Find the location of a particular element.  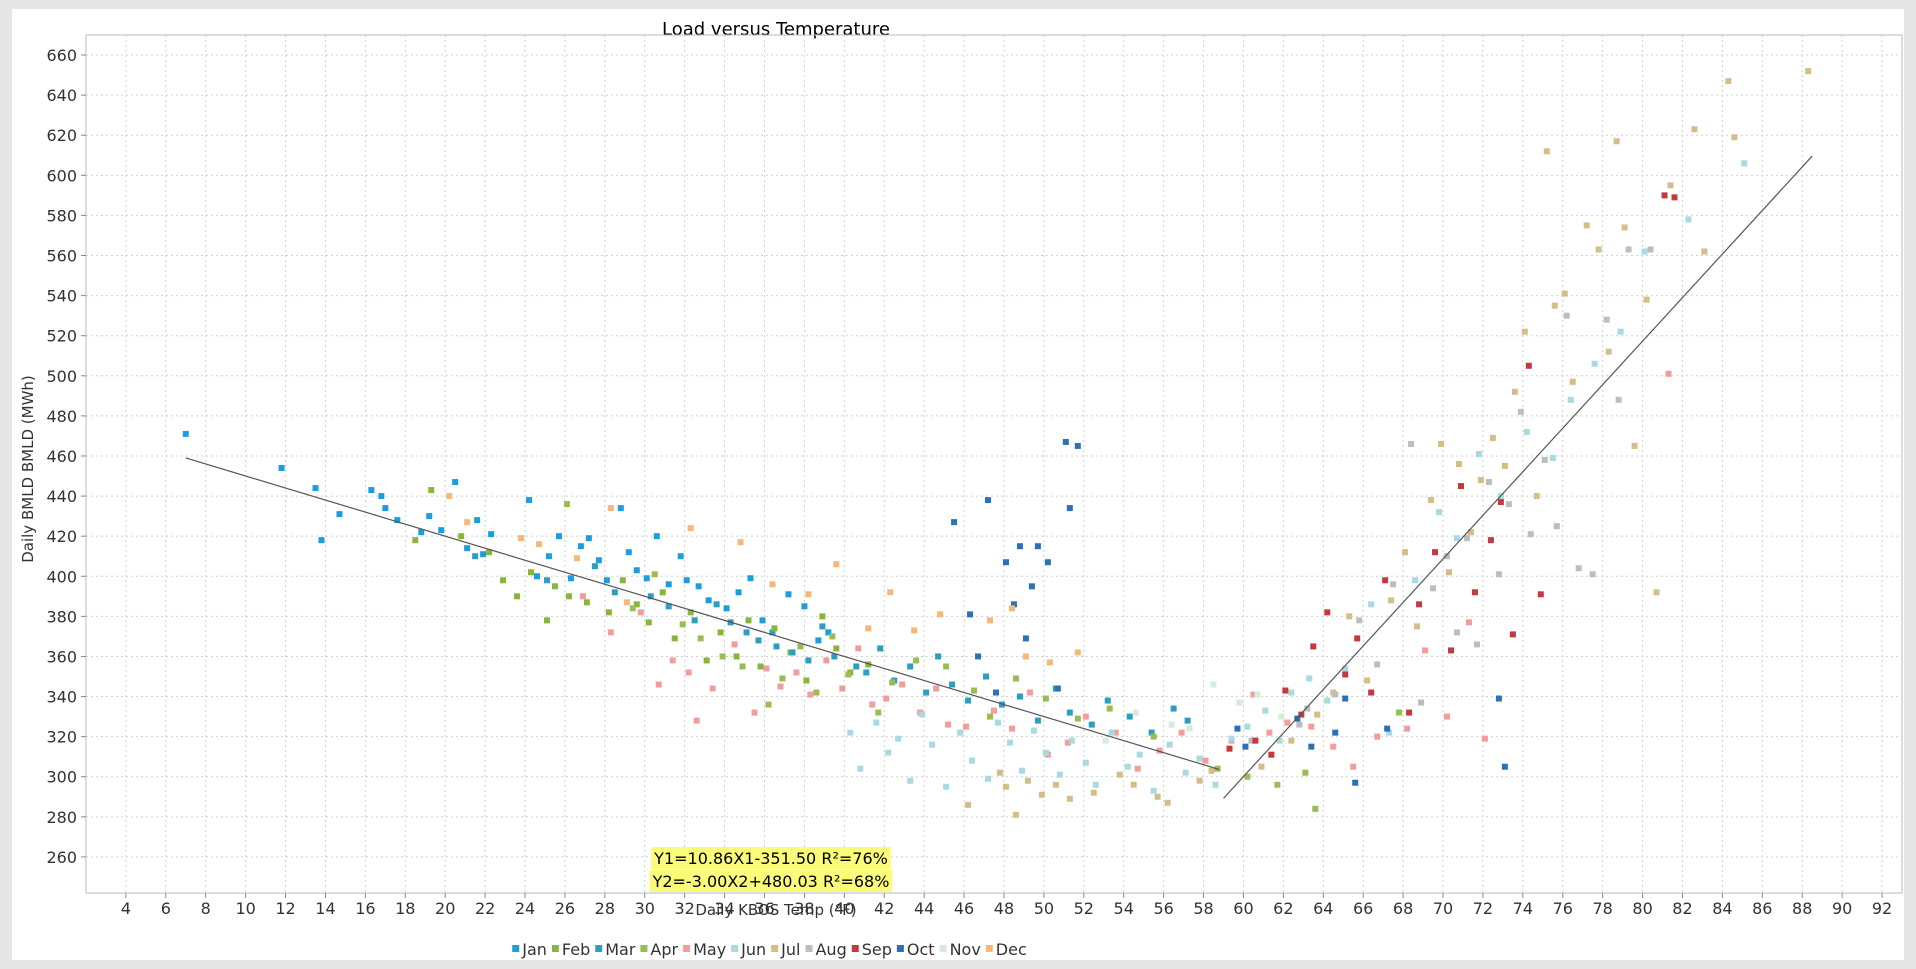

series-apr is located at coordinates (983, 656).